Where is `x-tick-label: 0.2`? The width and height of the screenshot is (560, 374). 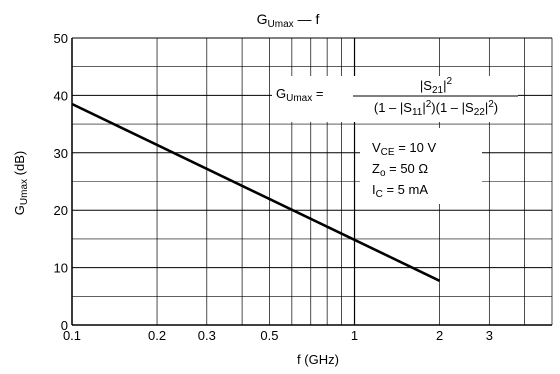
x-tick-label: 0.2 is located at coordinates (157, 335).